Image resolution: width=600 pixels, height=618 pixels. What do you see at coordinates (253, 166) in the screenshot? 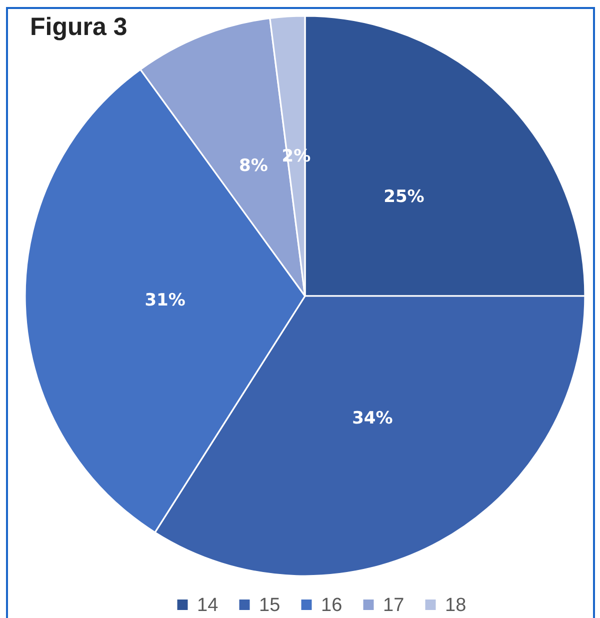
I see `data-label: 8%` at bounding box center [253, 166].